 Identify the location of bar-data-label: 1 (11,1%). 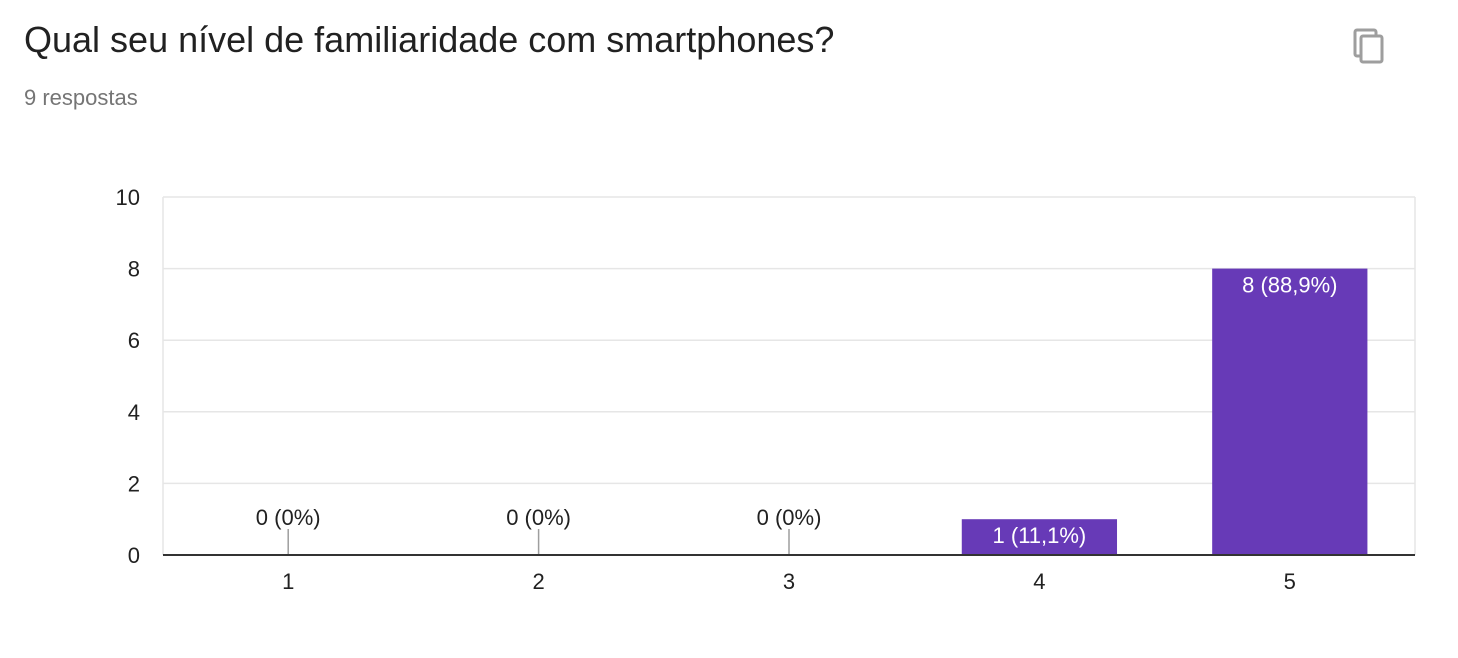
(1040, 535).